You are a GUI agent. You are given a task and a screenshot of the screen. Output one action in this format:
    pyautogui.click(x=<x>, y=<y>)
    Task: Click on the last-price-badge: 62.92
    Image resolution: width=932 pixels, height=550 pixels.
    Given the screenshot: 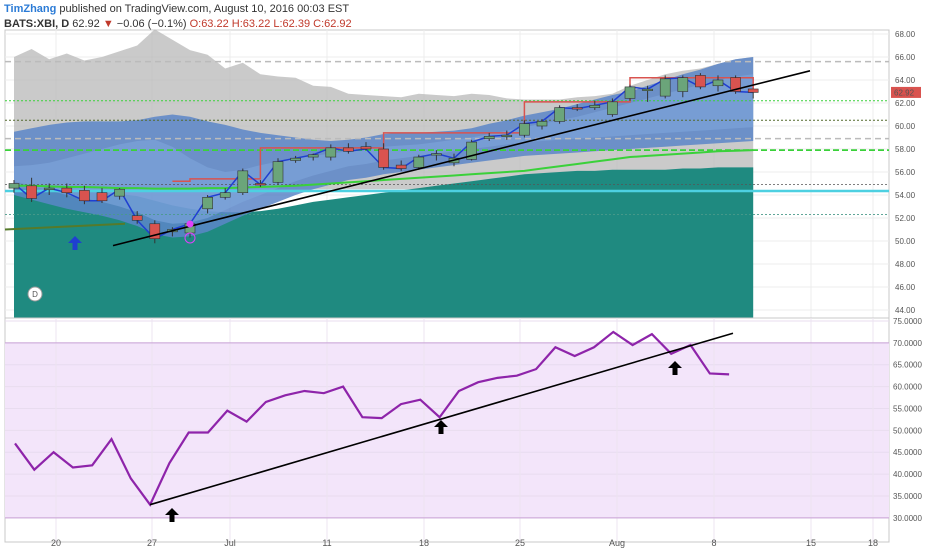 What is the action you would take?
    pyautogui.click(x=906, y=92)
    